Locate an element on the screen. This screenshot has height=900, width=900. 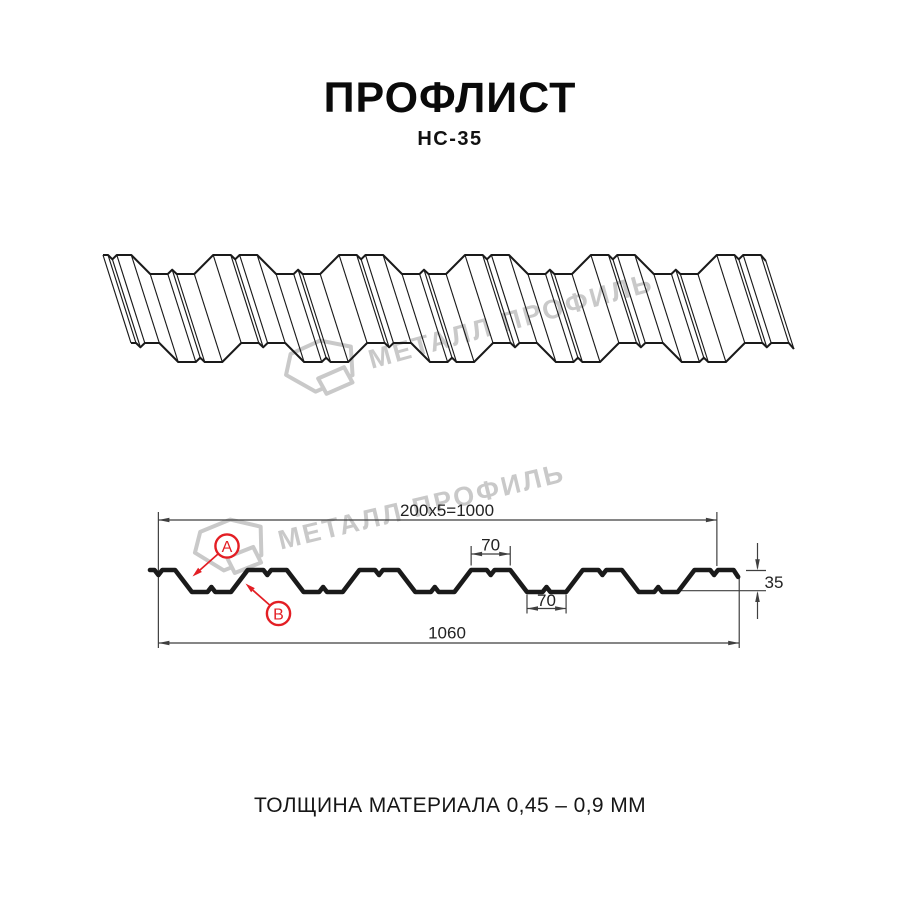
watermark-text: МЕТАЛЛ ПРОФИЛЬ is located at coordinates (511, 321).